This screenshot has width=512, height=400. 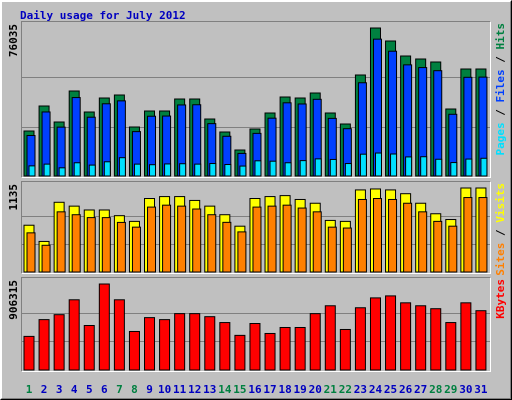 What do you see at coordinates (300, 389) in the screenshot?
I see `x-tick-label: 19` at bounding box center [300, 389].